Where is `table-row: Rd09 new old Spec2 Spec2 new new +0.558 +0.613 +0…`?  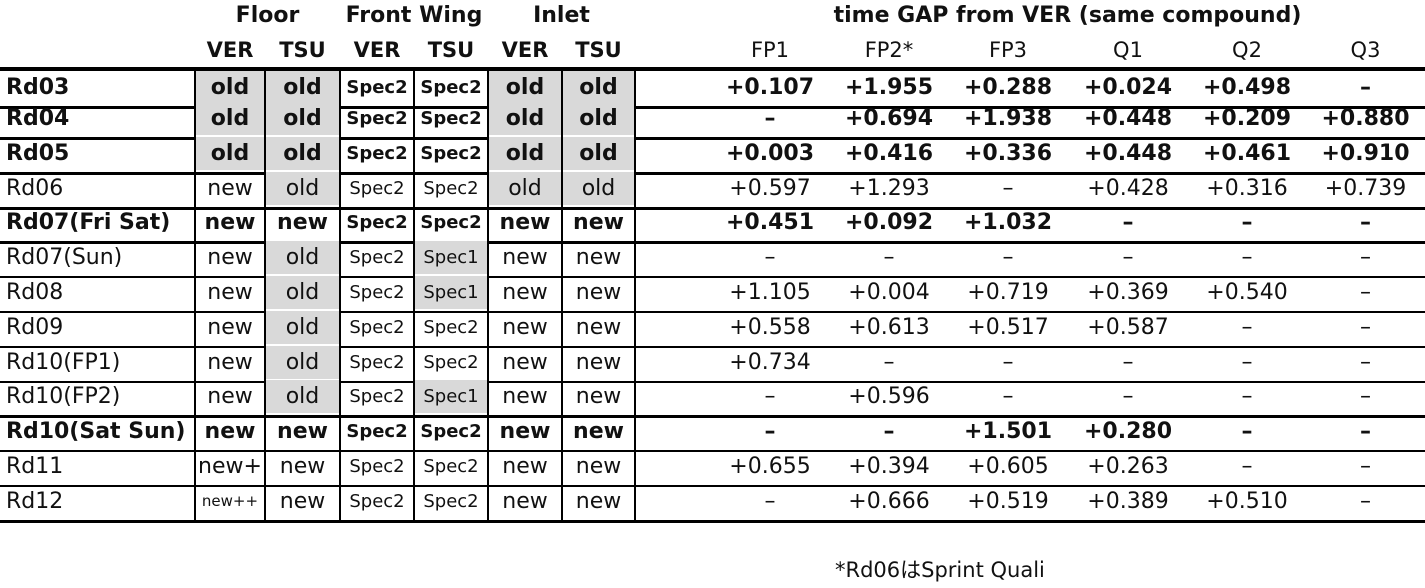 table-row: Rd09 new old Spec2 Spec2 new new +0.558 +0.613 +0… is located at coordinates (712, 329).